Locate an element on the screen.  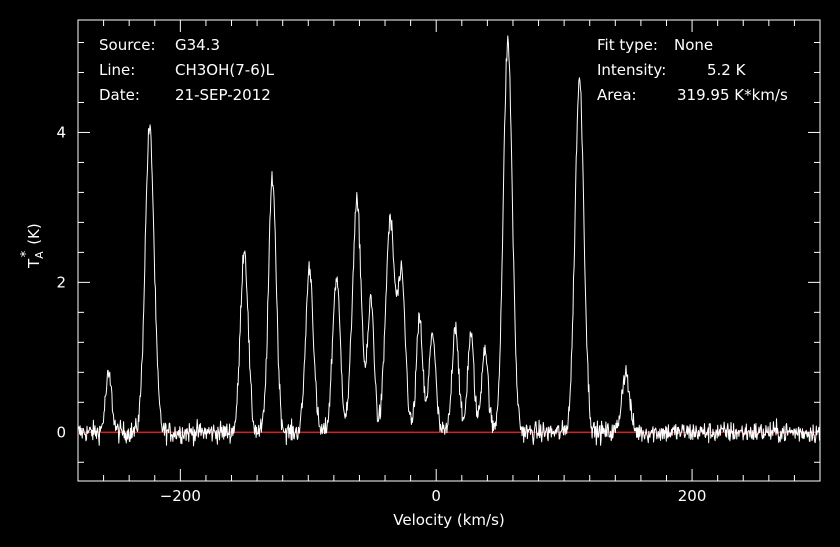
fit-type-label: Fit type: is located at coordinates (627, 45).